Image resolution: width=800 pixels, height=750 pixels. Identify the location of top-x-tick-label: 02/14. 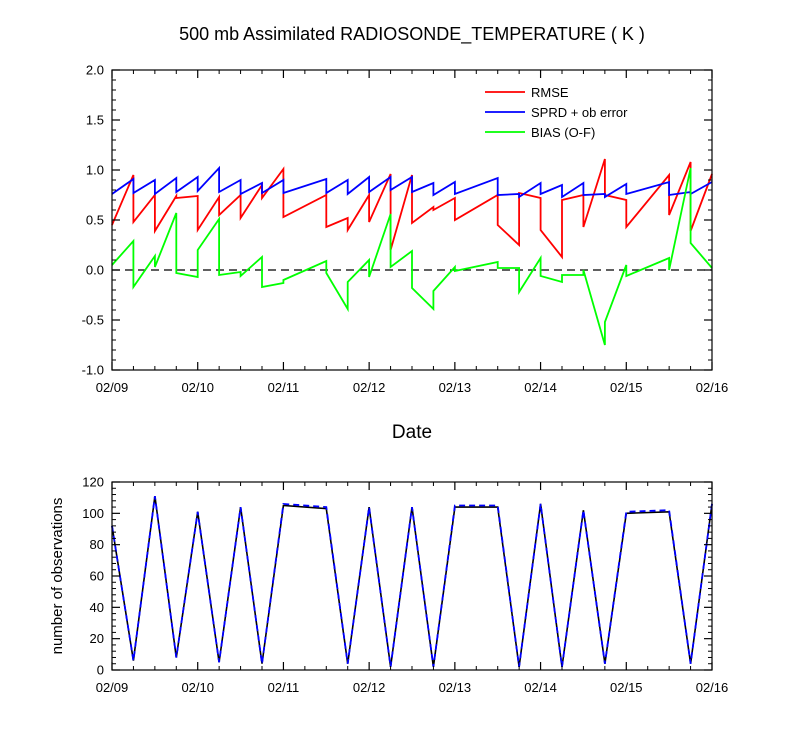
(540, 387).